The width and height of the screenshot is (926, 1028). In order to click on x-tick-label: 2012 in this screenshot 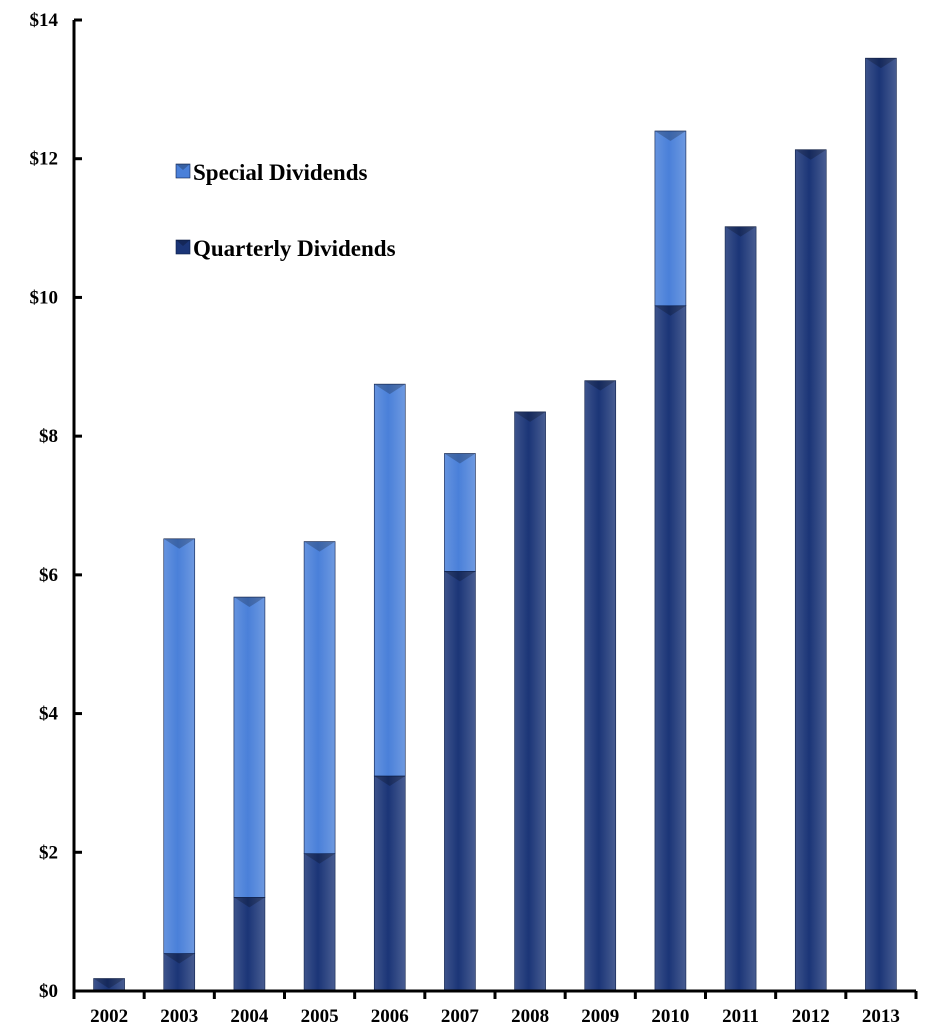, I will do `click(811, 1016)`.